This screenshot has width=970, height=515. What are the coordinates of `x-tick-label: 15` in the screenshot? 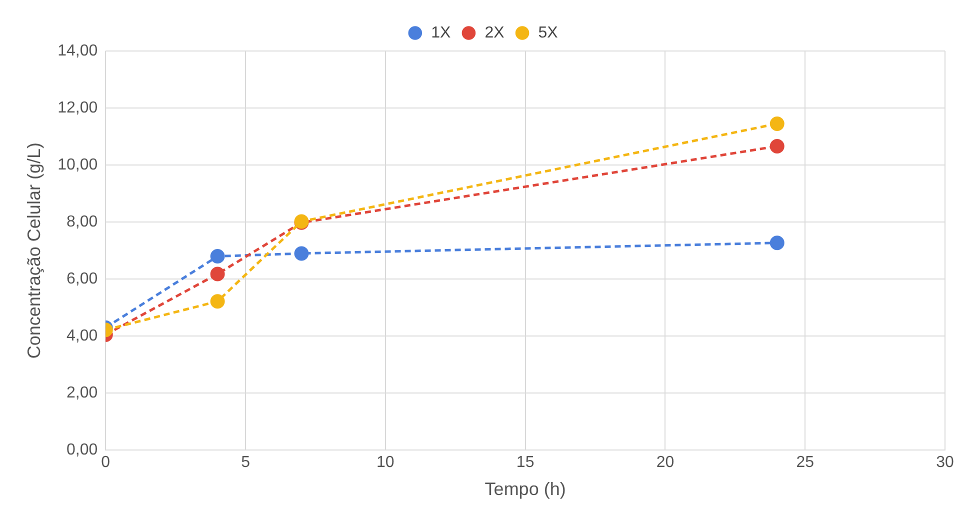 It's located at (525, 463).